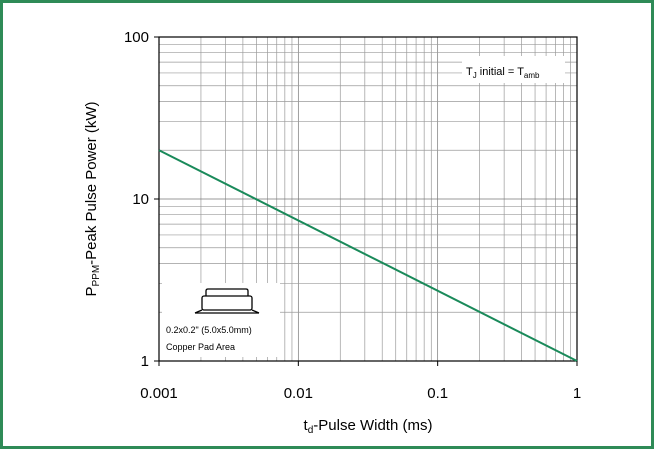 The width and height of the screenshot is (654, 449). Describe the element at coordinates (298, 393) in the screenshot. I see `x-tick-label: 0.01` at that location.